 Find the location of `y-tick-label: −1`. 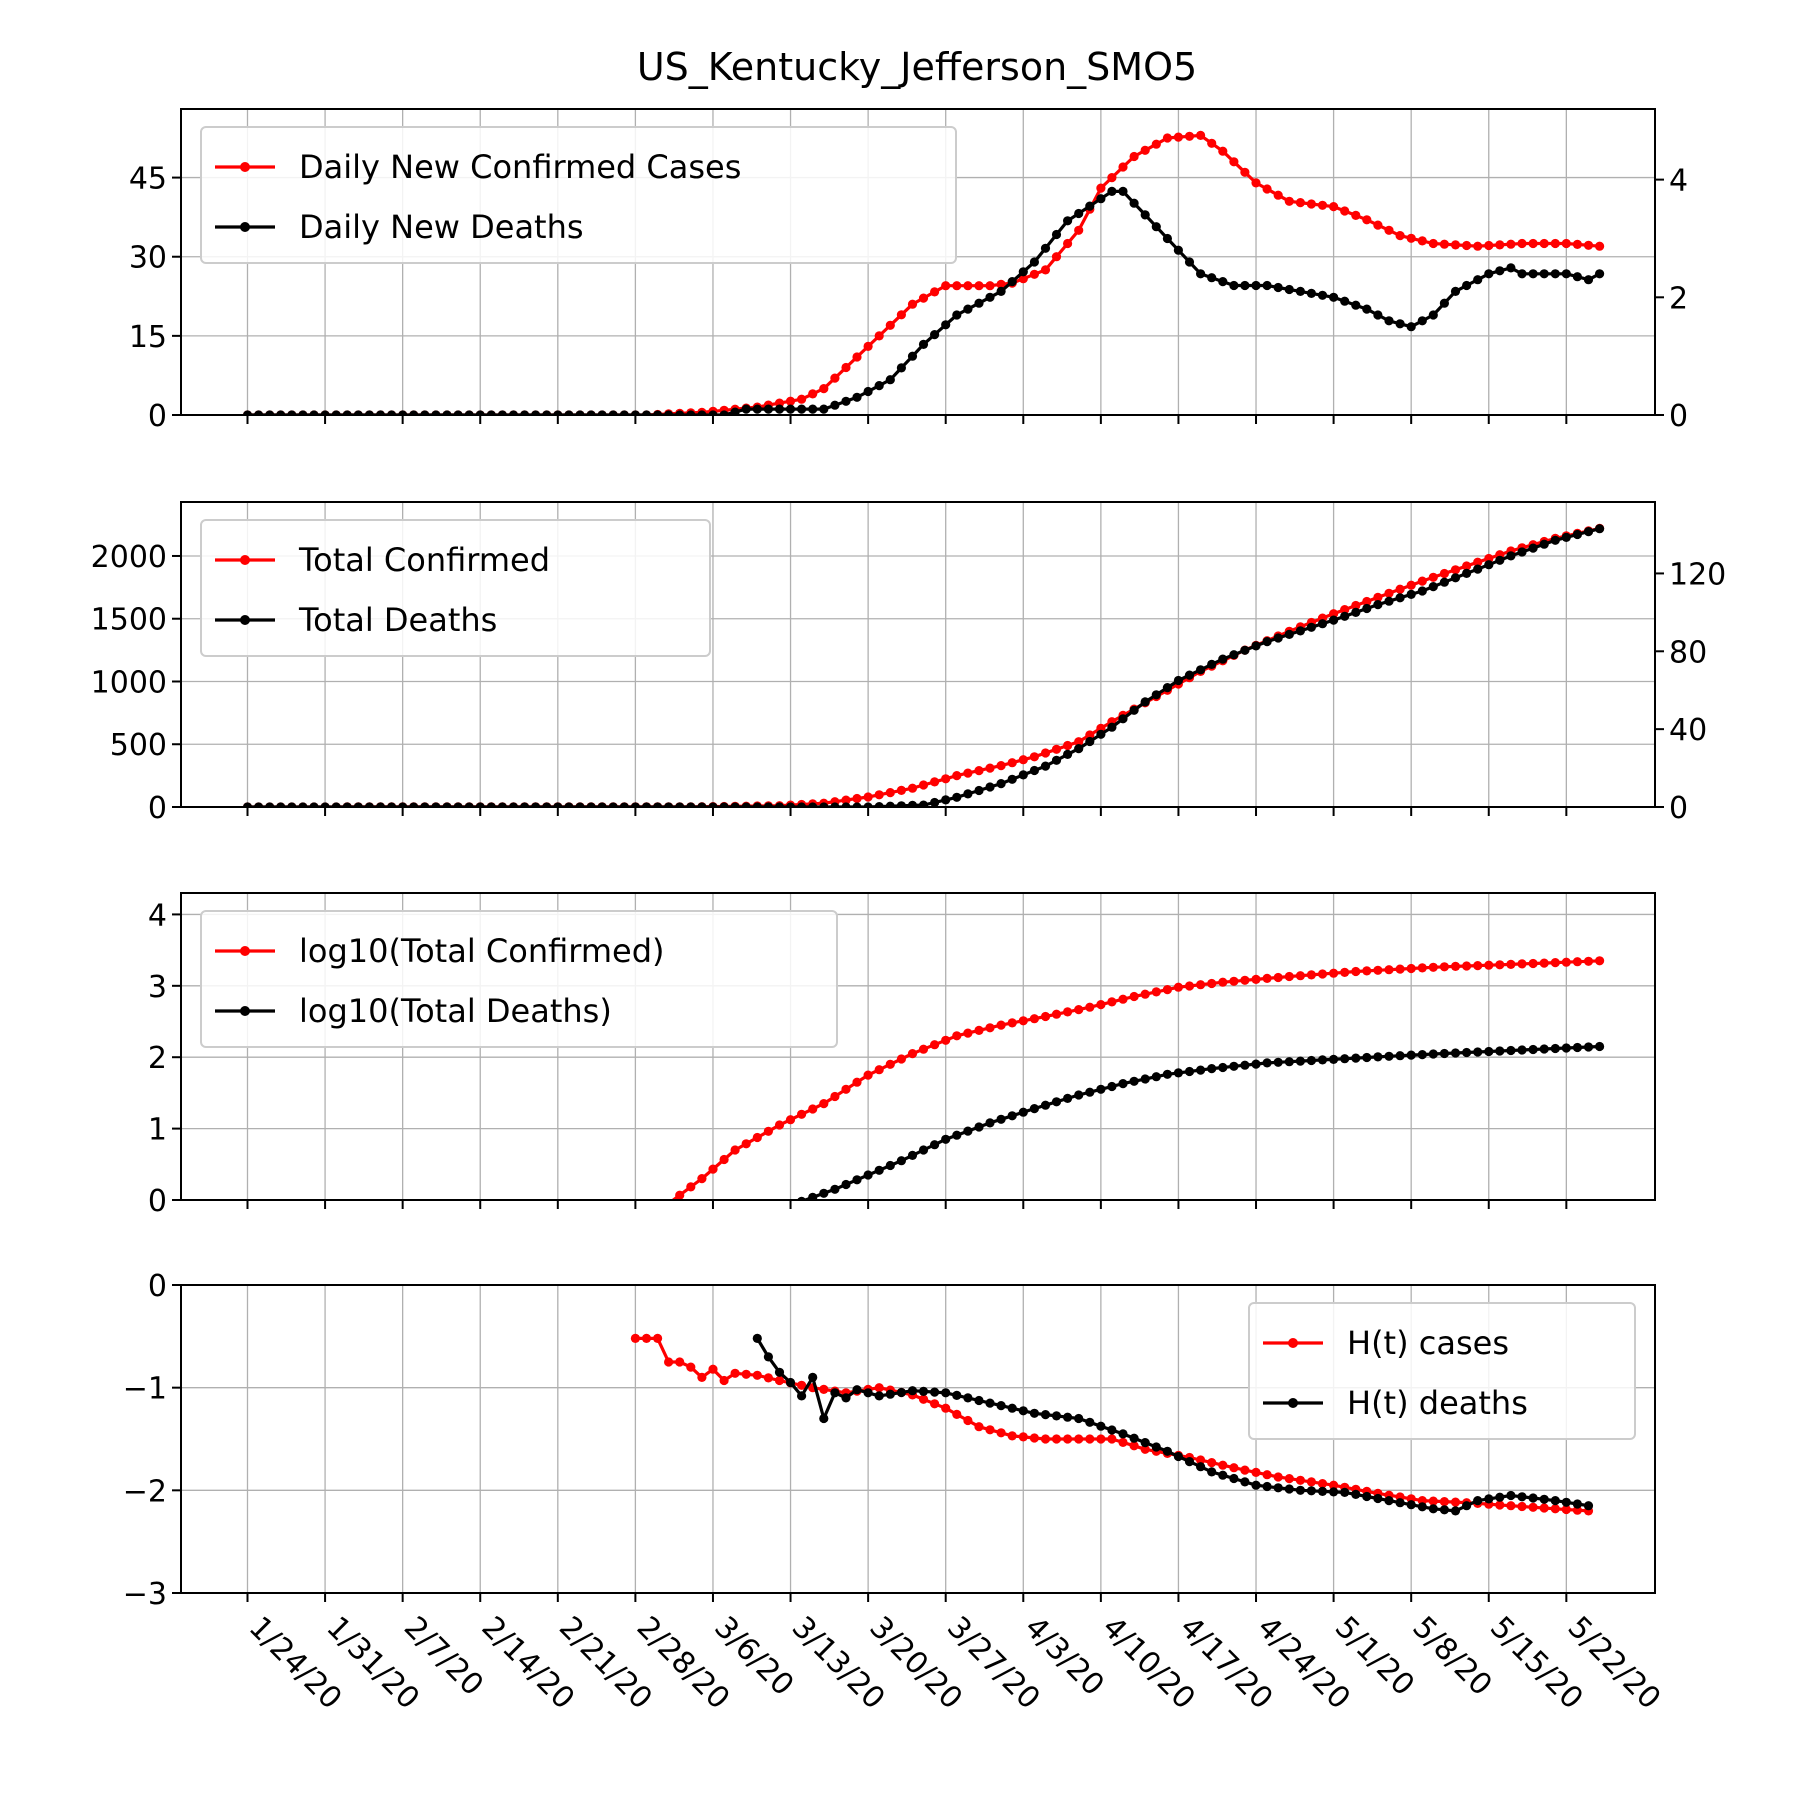

y-tick-label: −1 is located at coordinates (145, 1389).